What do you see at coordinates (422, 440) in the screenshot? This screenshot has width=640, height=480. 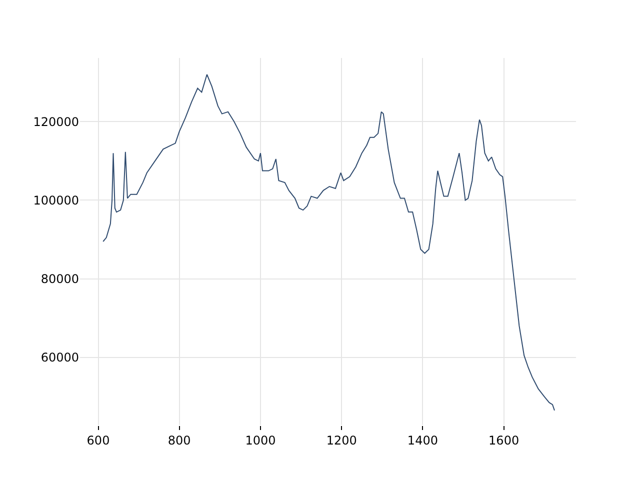 I see `x-tick-label: 1400` at bounding box center [422, 440].